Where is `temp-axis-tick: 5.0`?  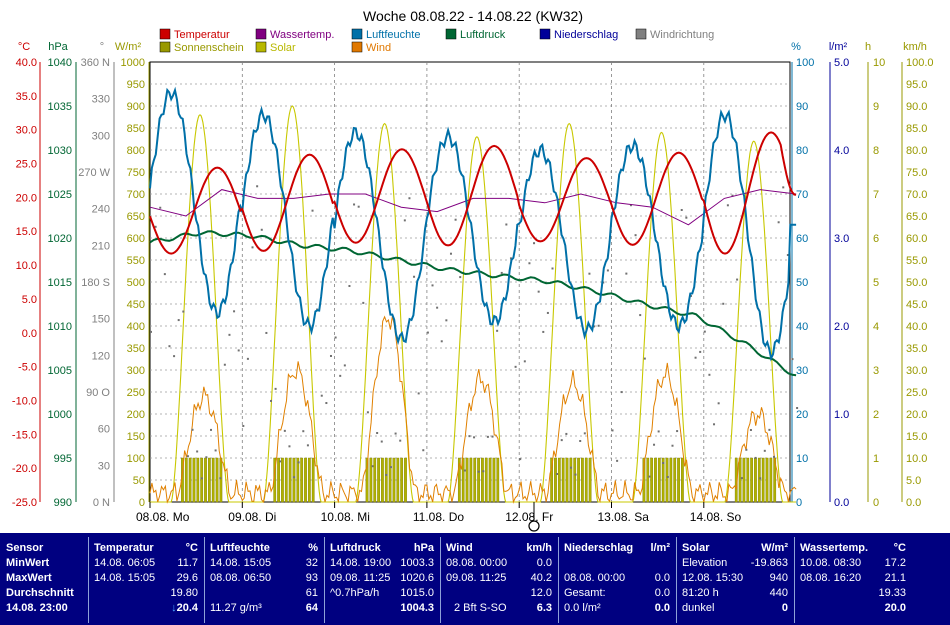
temp-axis-tick: 5.0 is located at coordinates (29, 300).